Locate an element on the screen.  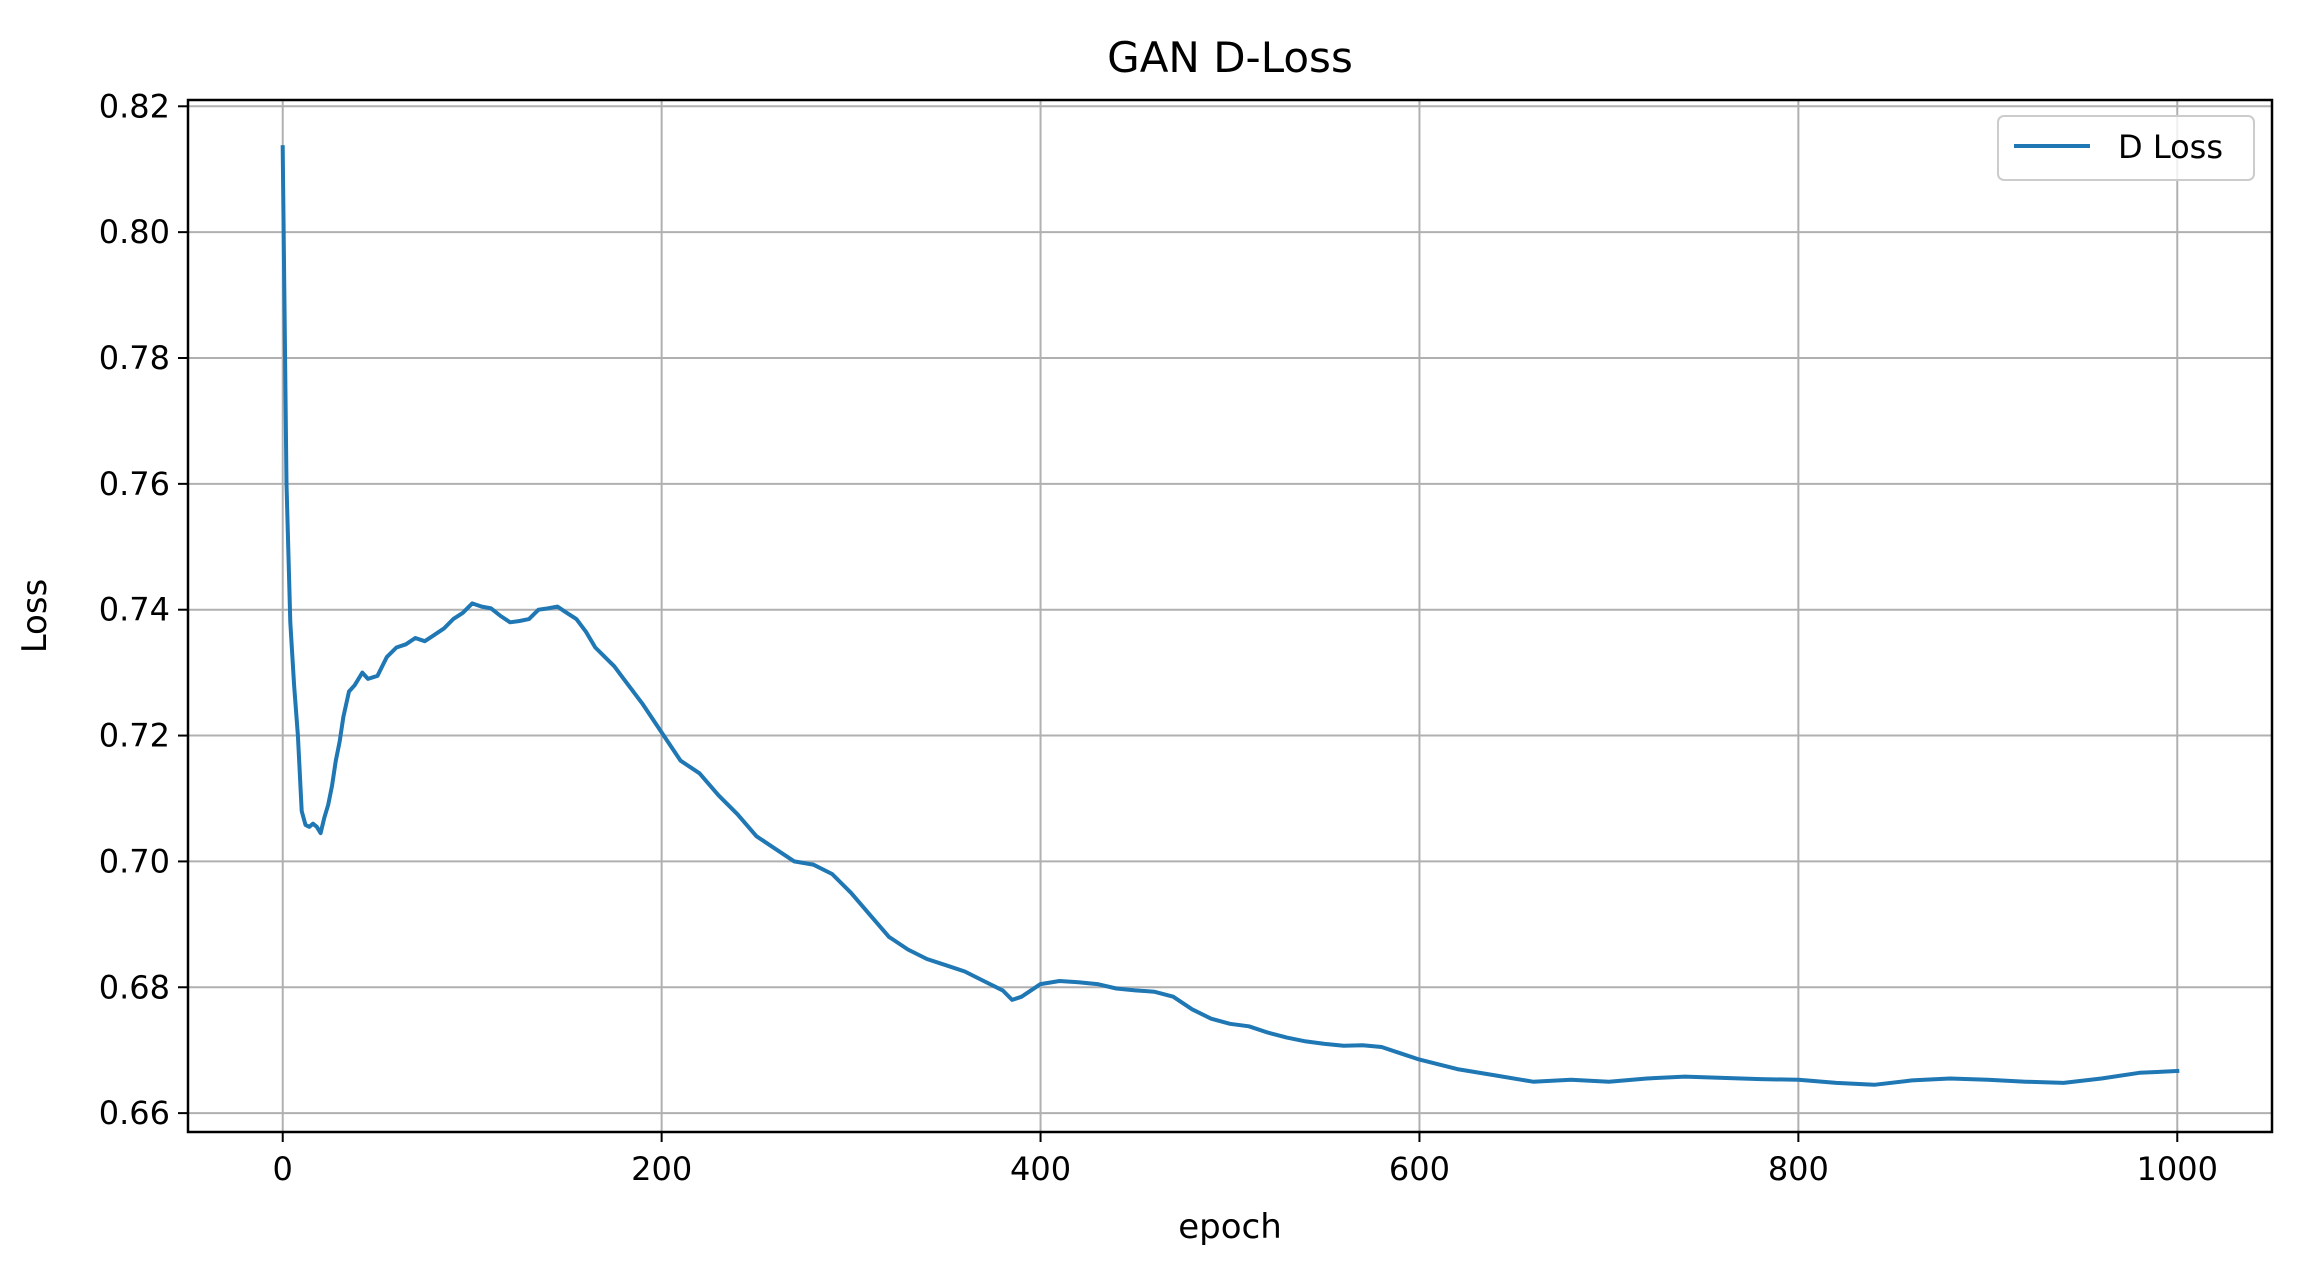
legend-box is located at coordinates (2126, 148).